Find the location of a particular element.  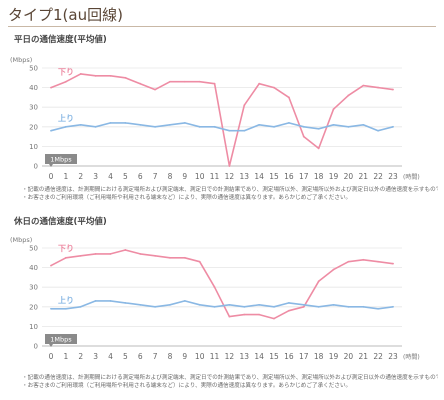

y-axis-label: (Mbps) is located at coordinates (21, 60).